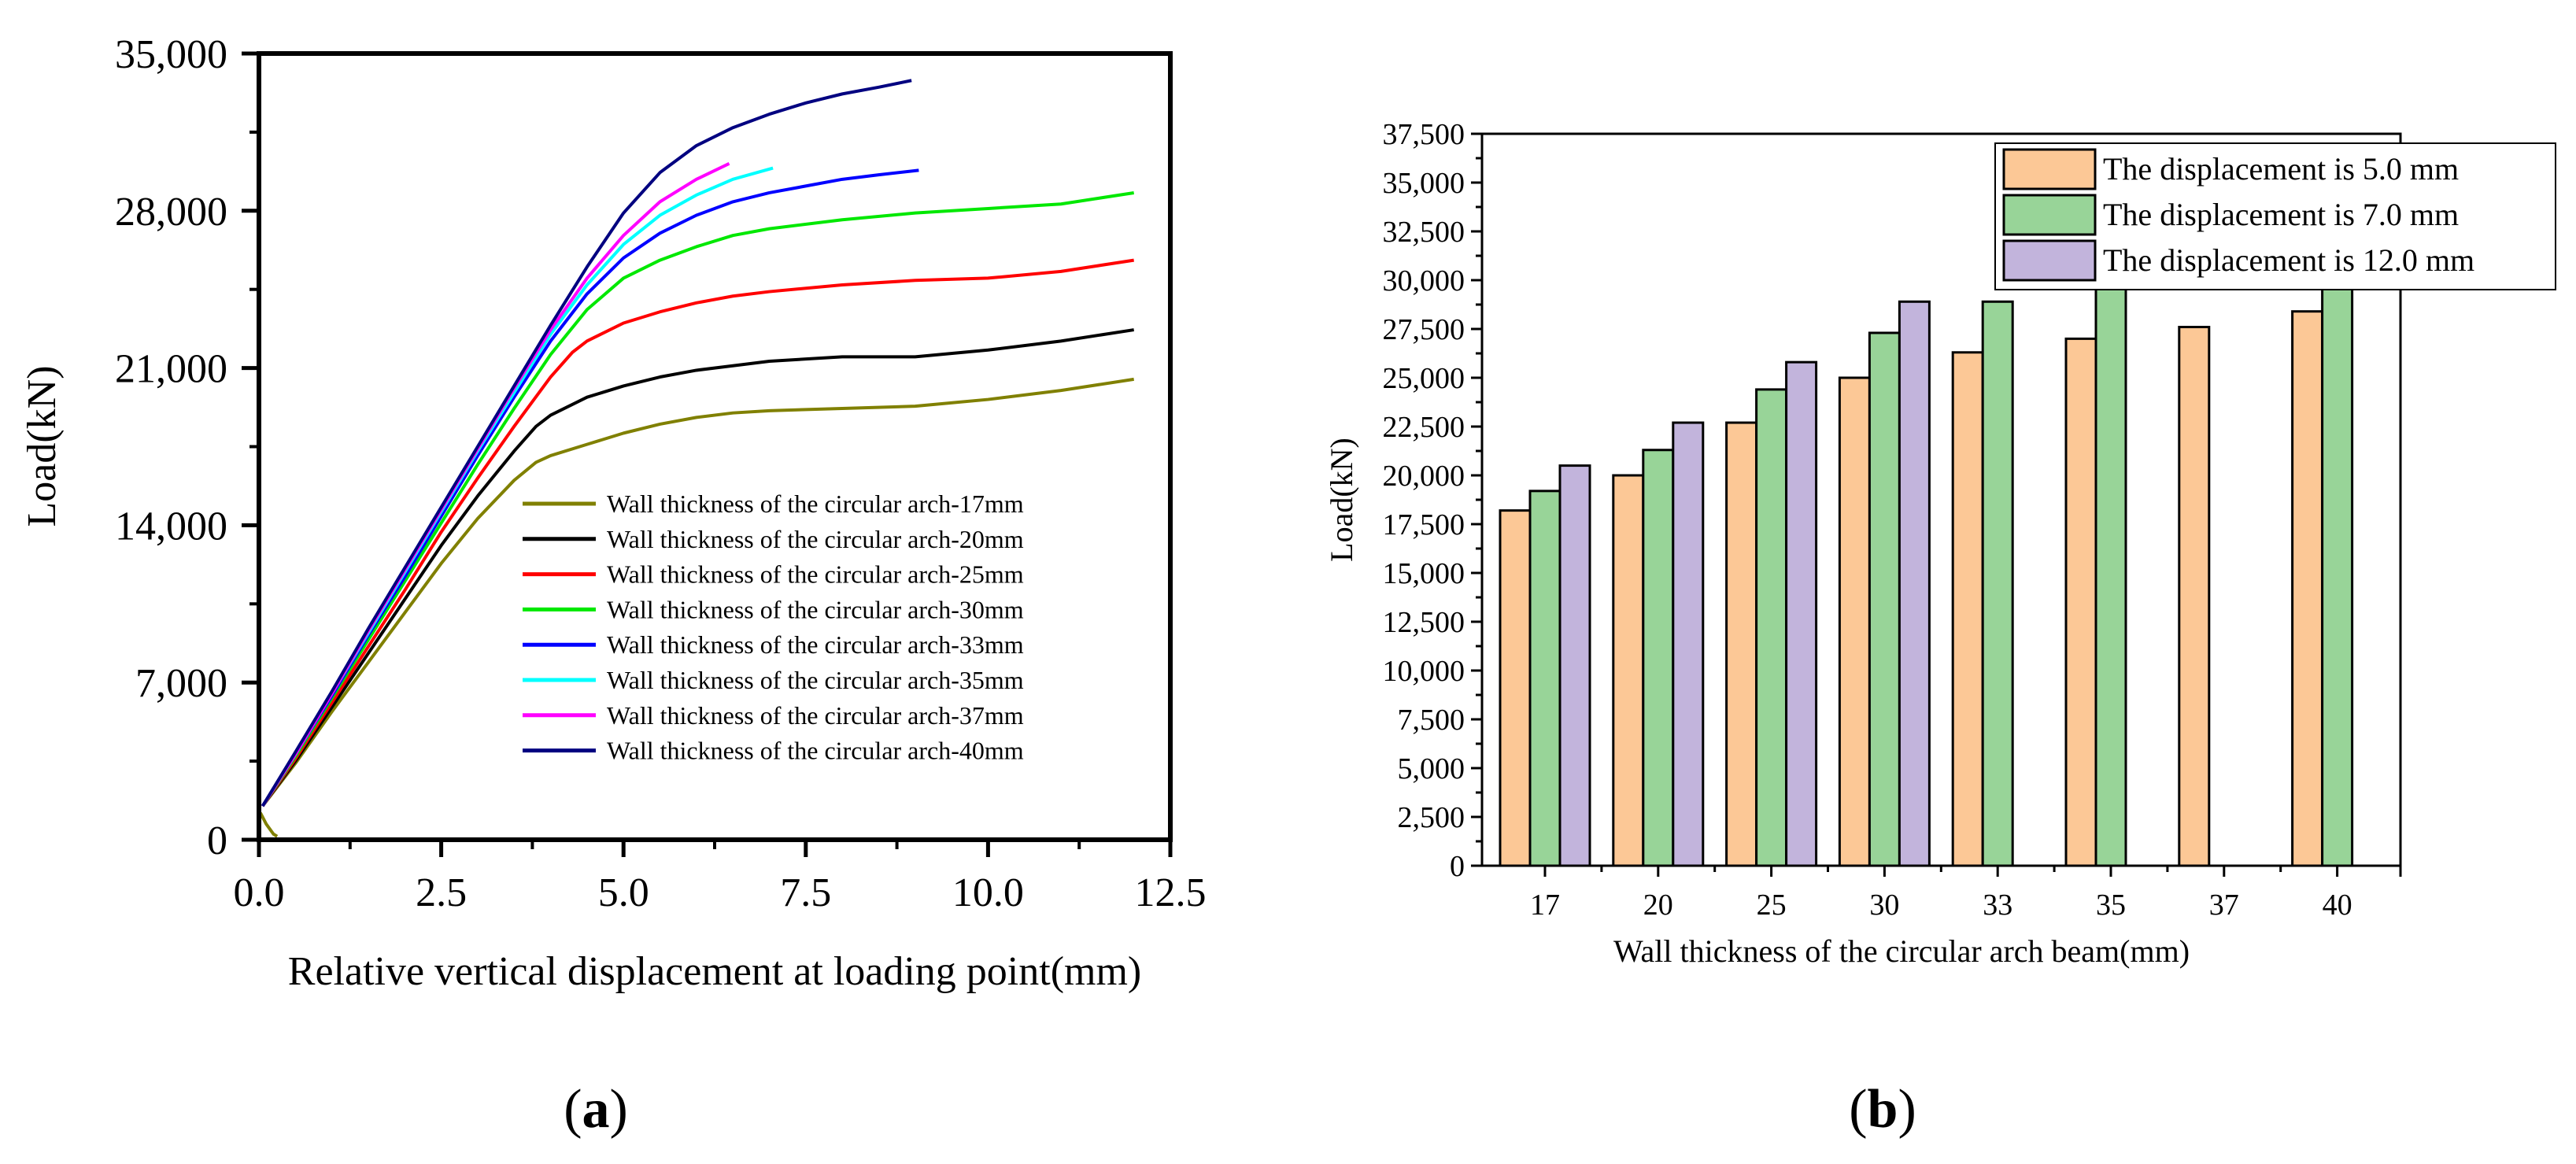  Describe the element at coordinates (816, 504) in the screenshot. I see `legend-label-a: Wall thickness of the circular arch-17mm` at that location.